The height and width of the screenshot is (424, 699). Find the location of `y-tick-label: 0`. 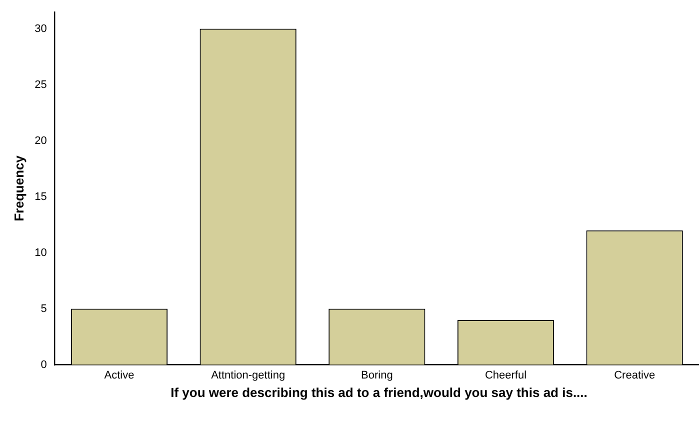

y-tick-label: 0 is located at coordinates (43, 364).